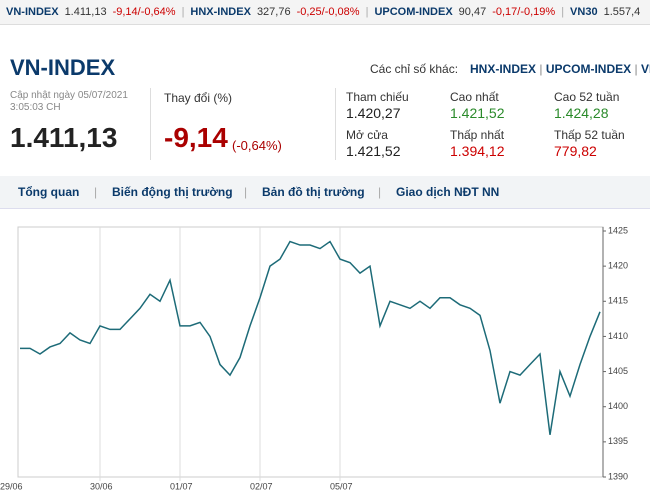 The width and height of the screenshot is (650, 499). Describe the element at coordinates (11, 486) in the screenshot. I see `x-tick-label: 29/06` at that location.